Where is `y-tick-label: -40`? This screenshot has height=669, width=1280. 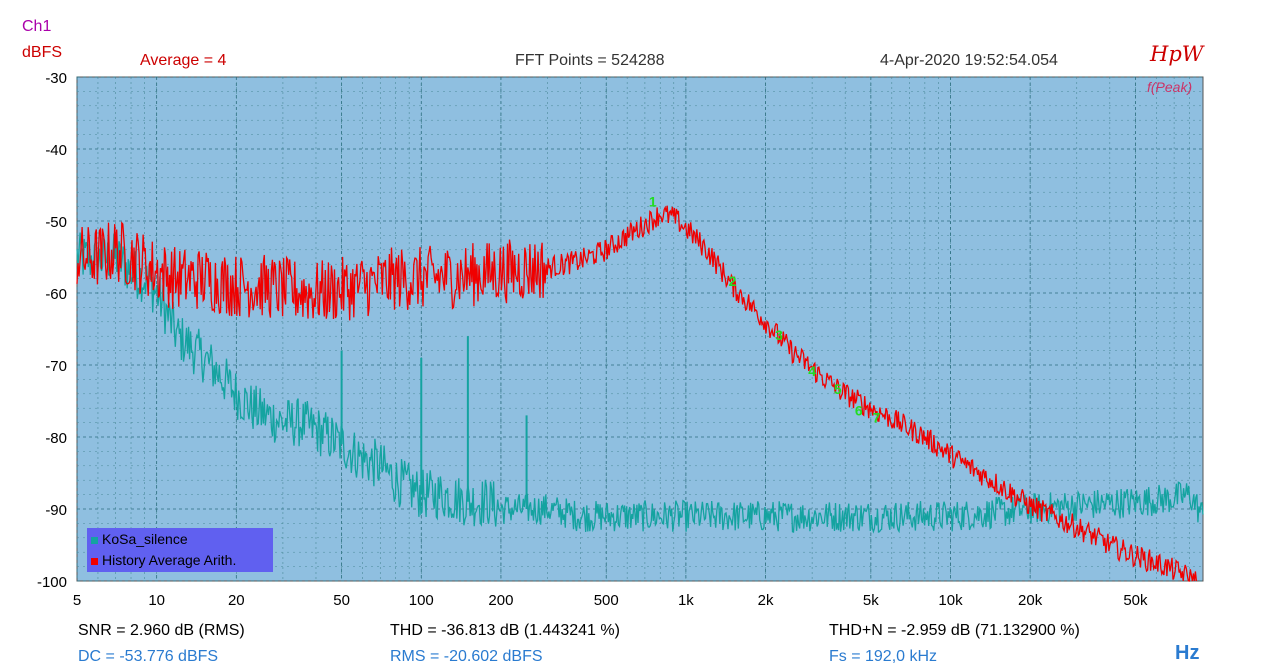 y-tick-label: -40 is located at coordinates (56, 150).